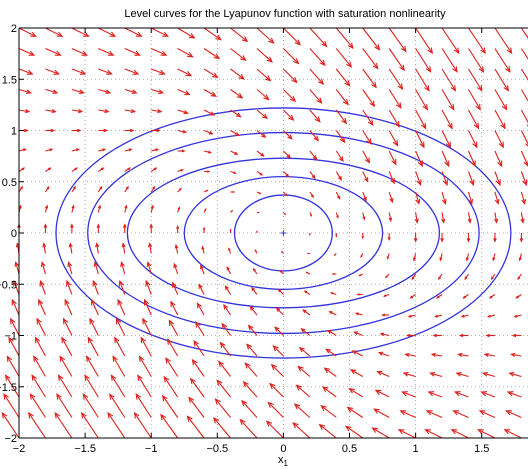 The image size is (528, 469). I want to click on y-tick-label: 1.5, so click(9, 80).